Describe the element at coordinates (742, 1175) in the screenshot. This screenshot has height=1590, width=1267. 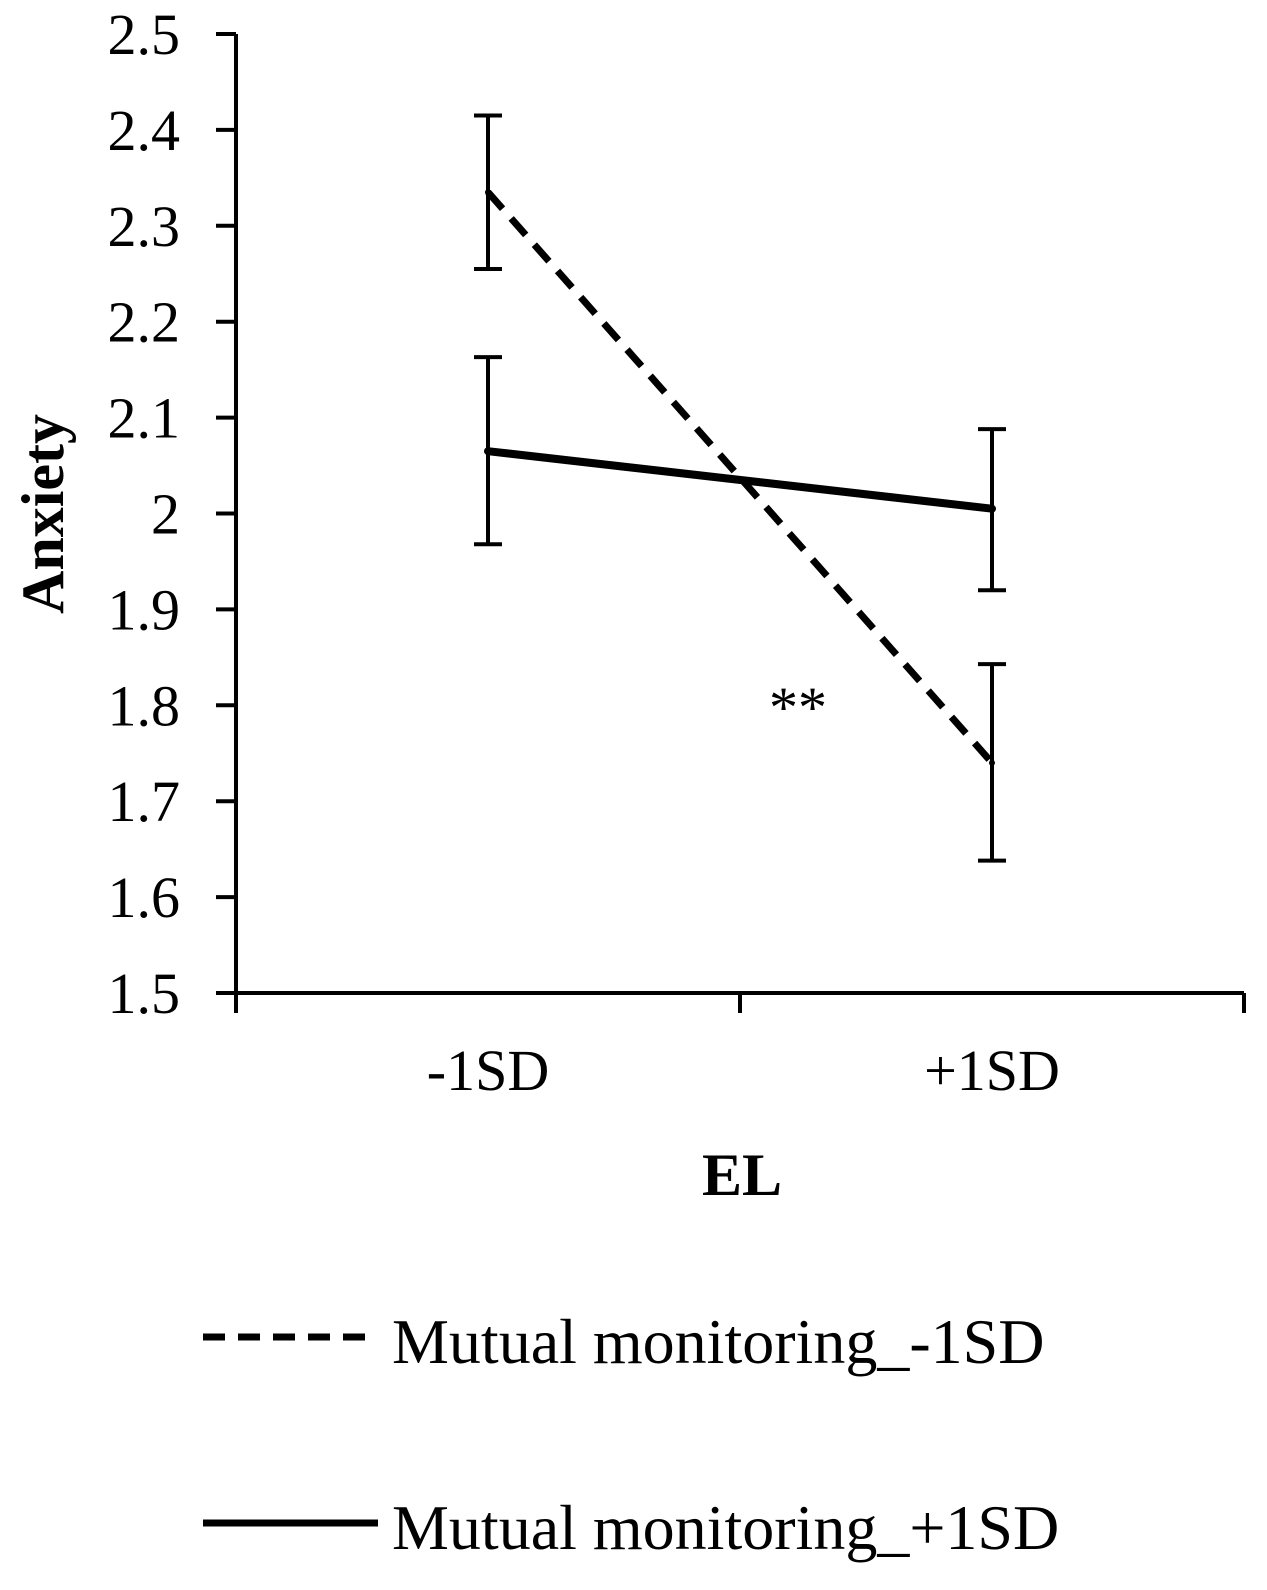
I see `x-axis-title: EL` at that location.